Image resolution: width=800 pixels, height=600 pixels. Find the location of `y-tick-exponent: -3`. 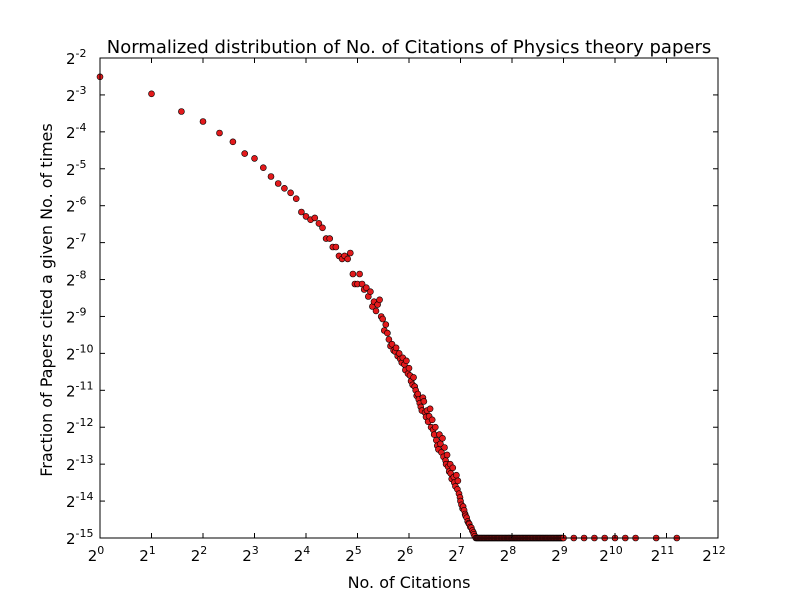

y-tick-exponent: -3 is located at coordinates (81, 90).